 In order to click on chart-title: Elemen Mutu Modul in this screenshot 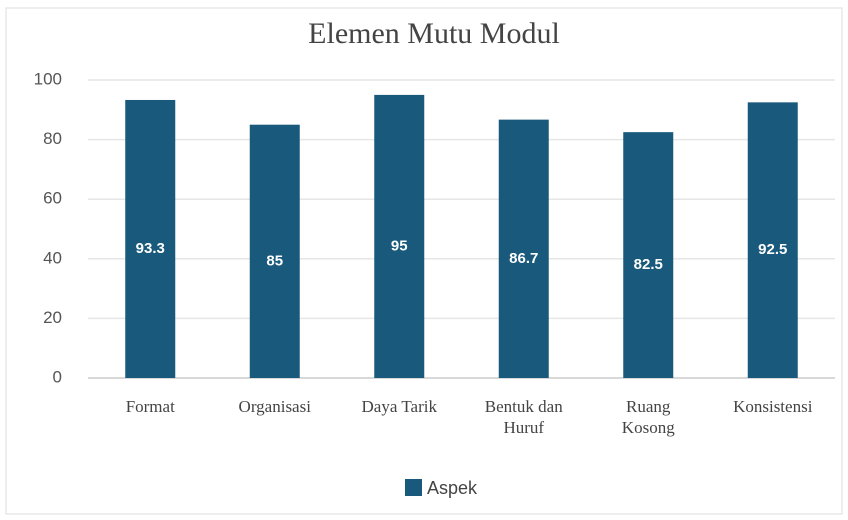, I will do `click(434, 33)`.